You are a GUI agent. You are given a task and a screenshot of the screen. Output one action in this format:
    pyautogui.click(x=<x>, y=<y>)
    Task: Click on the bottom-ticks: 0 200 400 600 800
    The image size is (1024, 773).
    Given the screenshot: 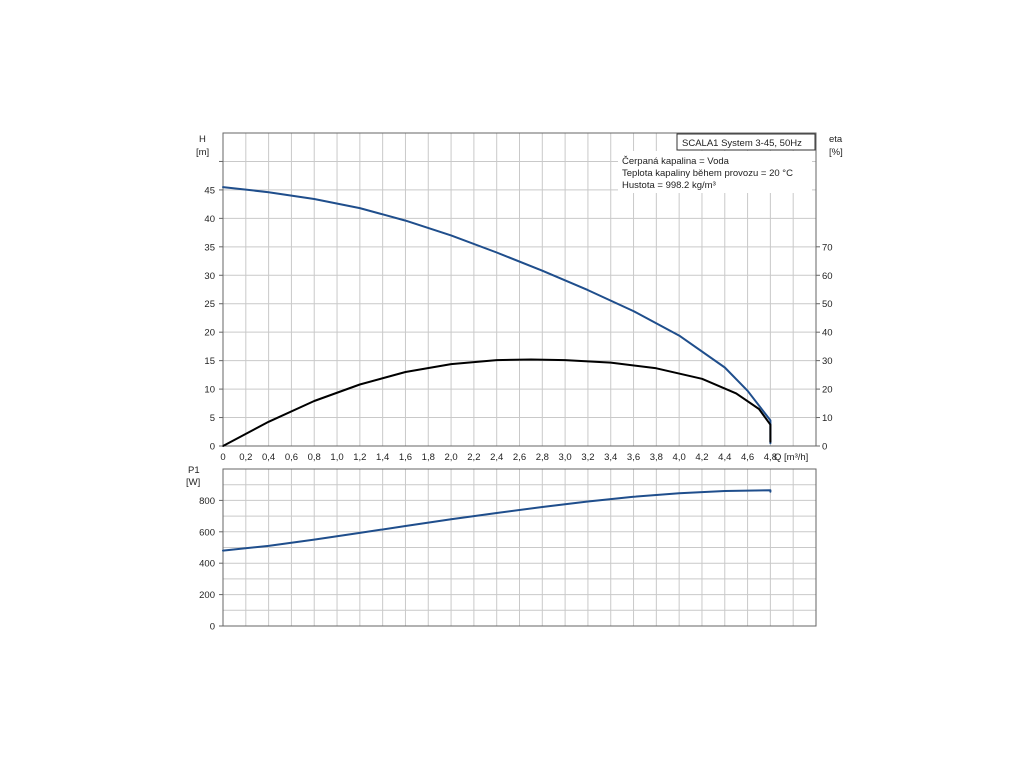 What is the action you would take?
    pyautogui.click(x=211, y=564)
    